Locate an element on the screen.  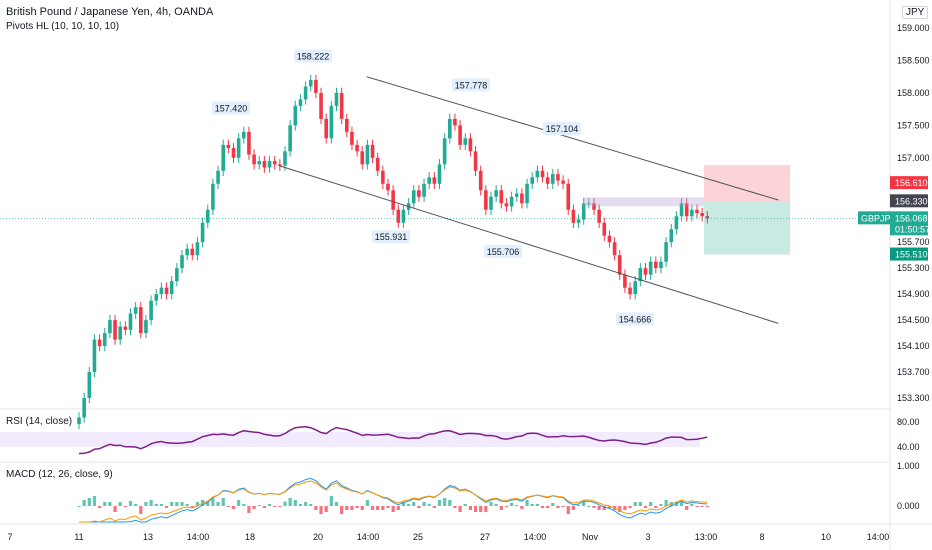
macd-label: MACD (12, 26, close, 9) is located at coordinates (59, 474).